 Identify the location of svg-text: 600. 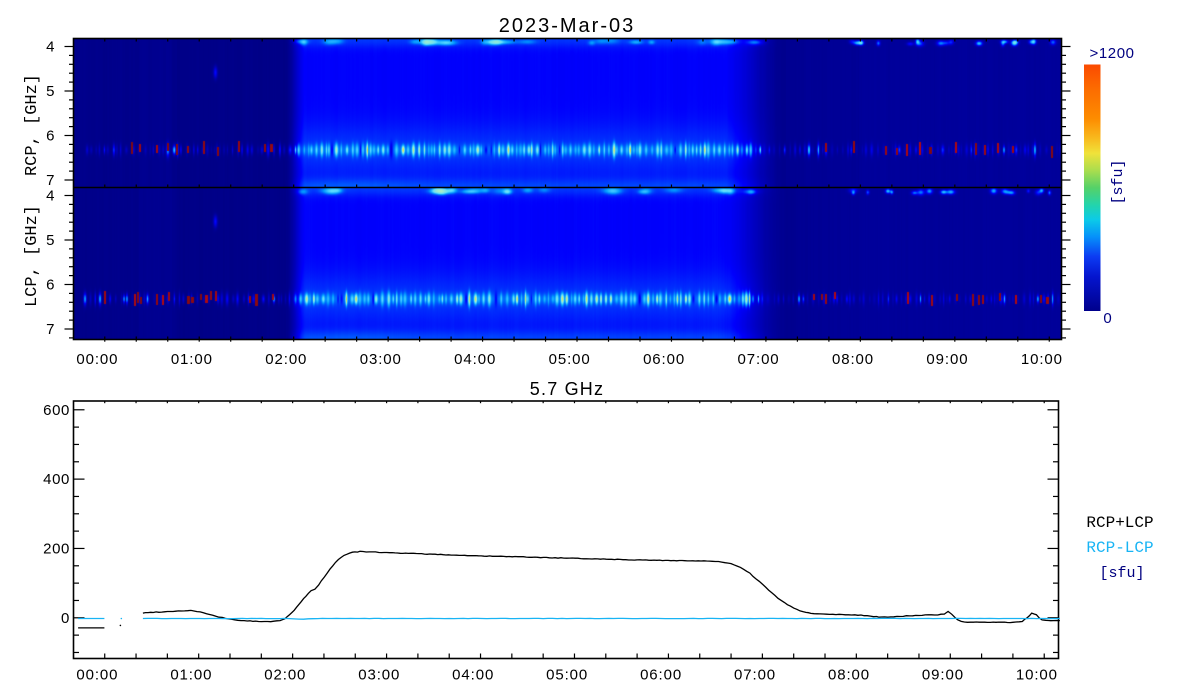
(56, 410).